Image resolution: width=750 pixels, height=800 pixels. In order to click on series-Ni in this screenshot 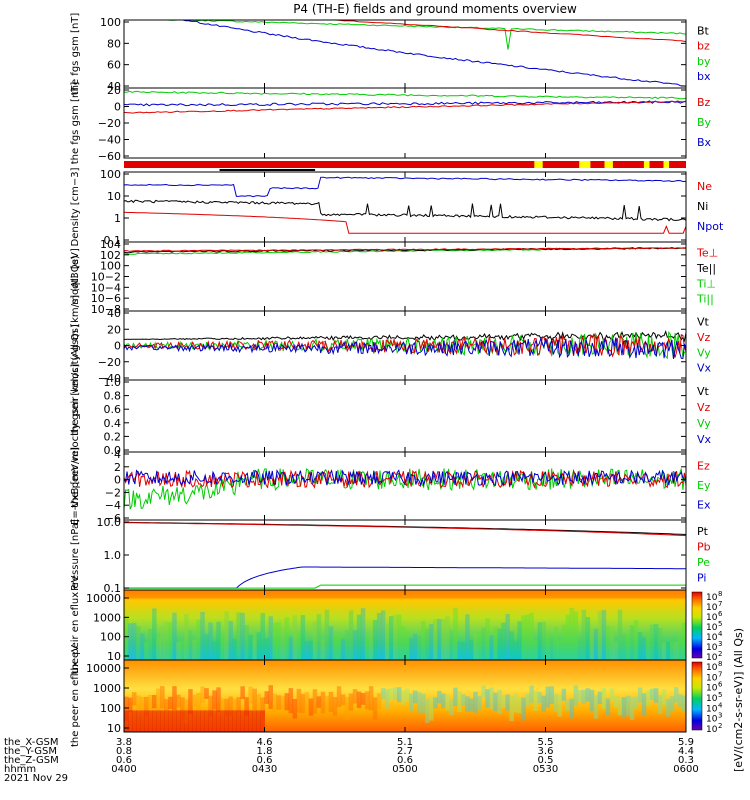, I will do `click(405, 210)`.